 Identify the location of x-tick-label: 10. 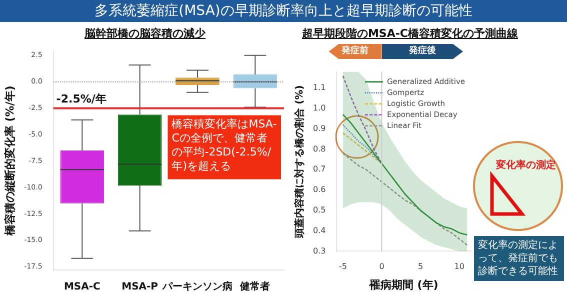
(459, 267).